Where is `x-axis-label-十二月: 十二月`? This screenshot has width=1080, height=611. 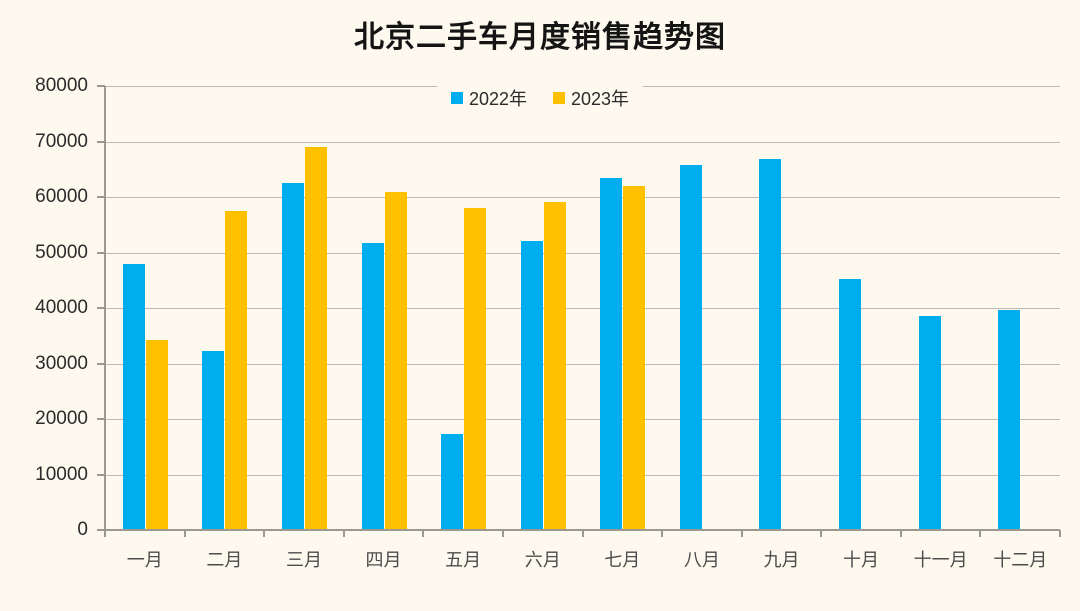
x-axis-label-十二月: 十二月 is located at coordinates (1020, 560).